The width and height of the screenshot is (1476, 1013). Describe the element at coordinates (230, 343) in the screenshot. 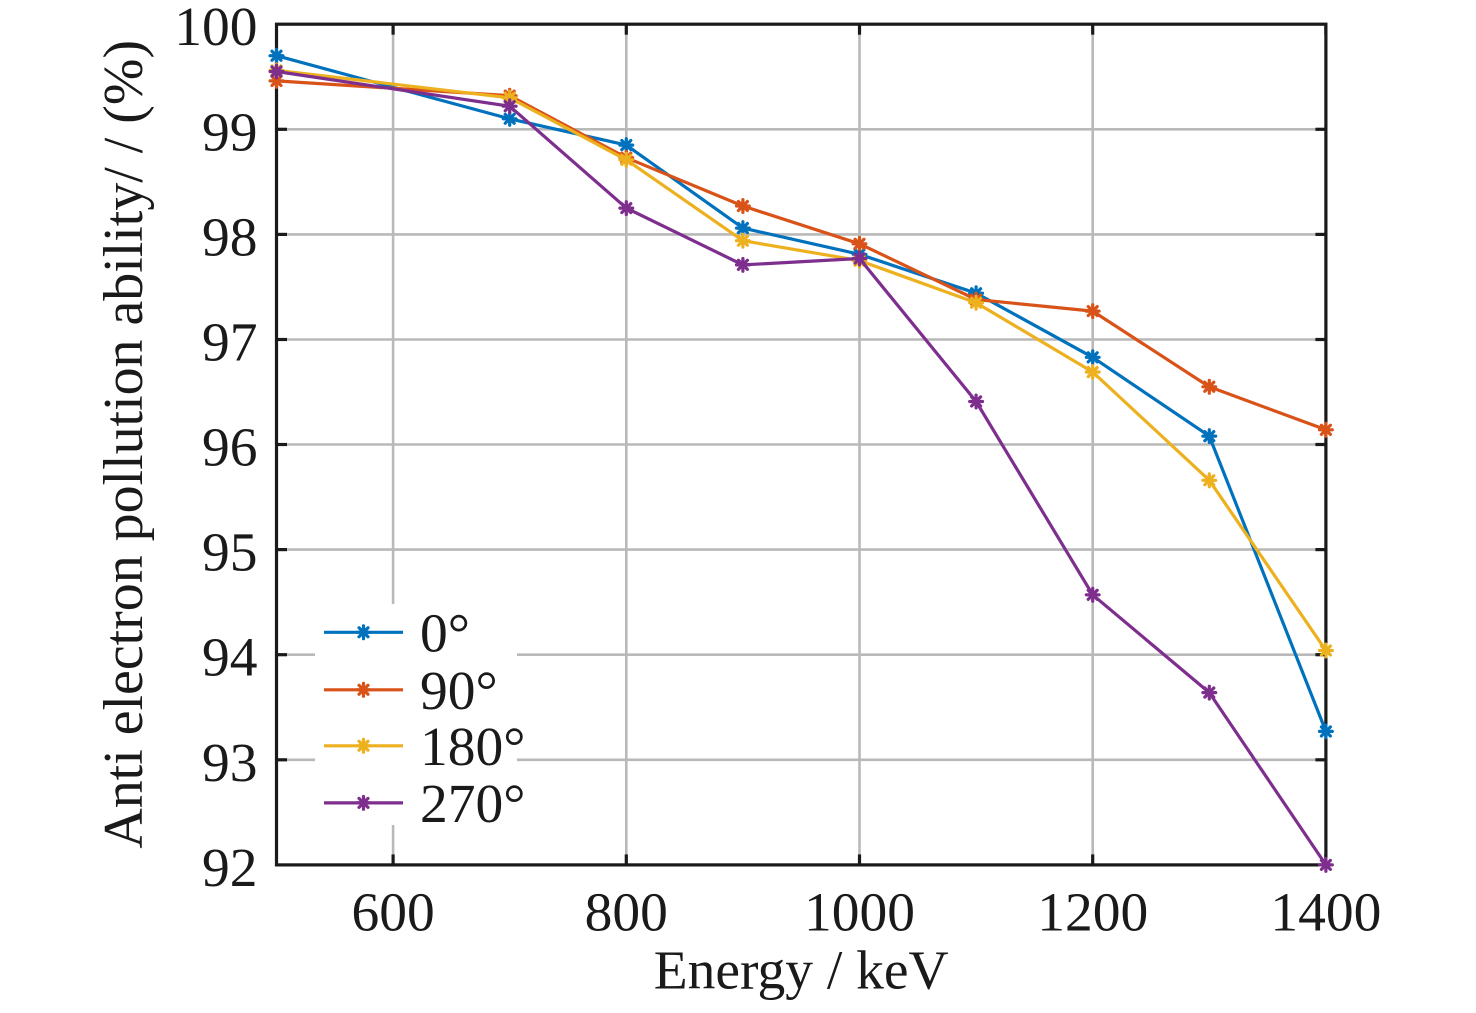

I see `svg-text: 97` at that location.